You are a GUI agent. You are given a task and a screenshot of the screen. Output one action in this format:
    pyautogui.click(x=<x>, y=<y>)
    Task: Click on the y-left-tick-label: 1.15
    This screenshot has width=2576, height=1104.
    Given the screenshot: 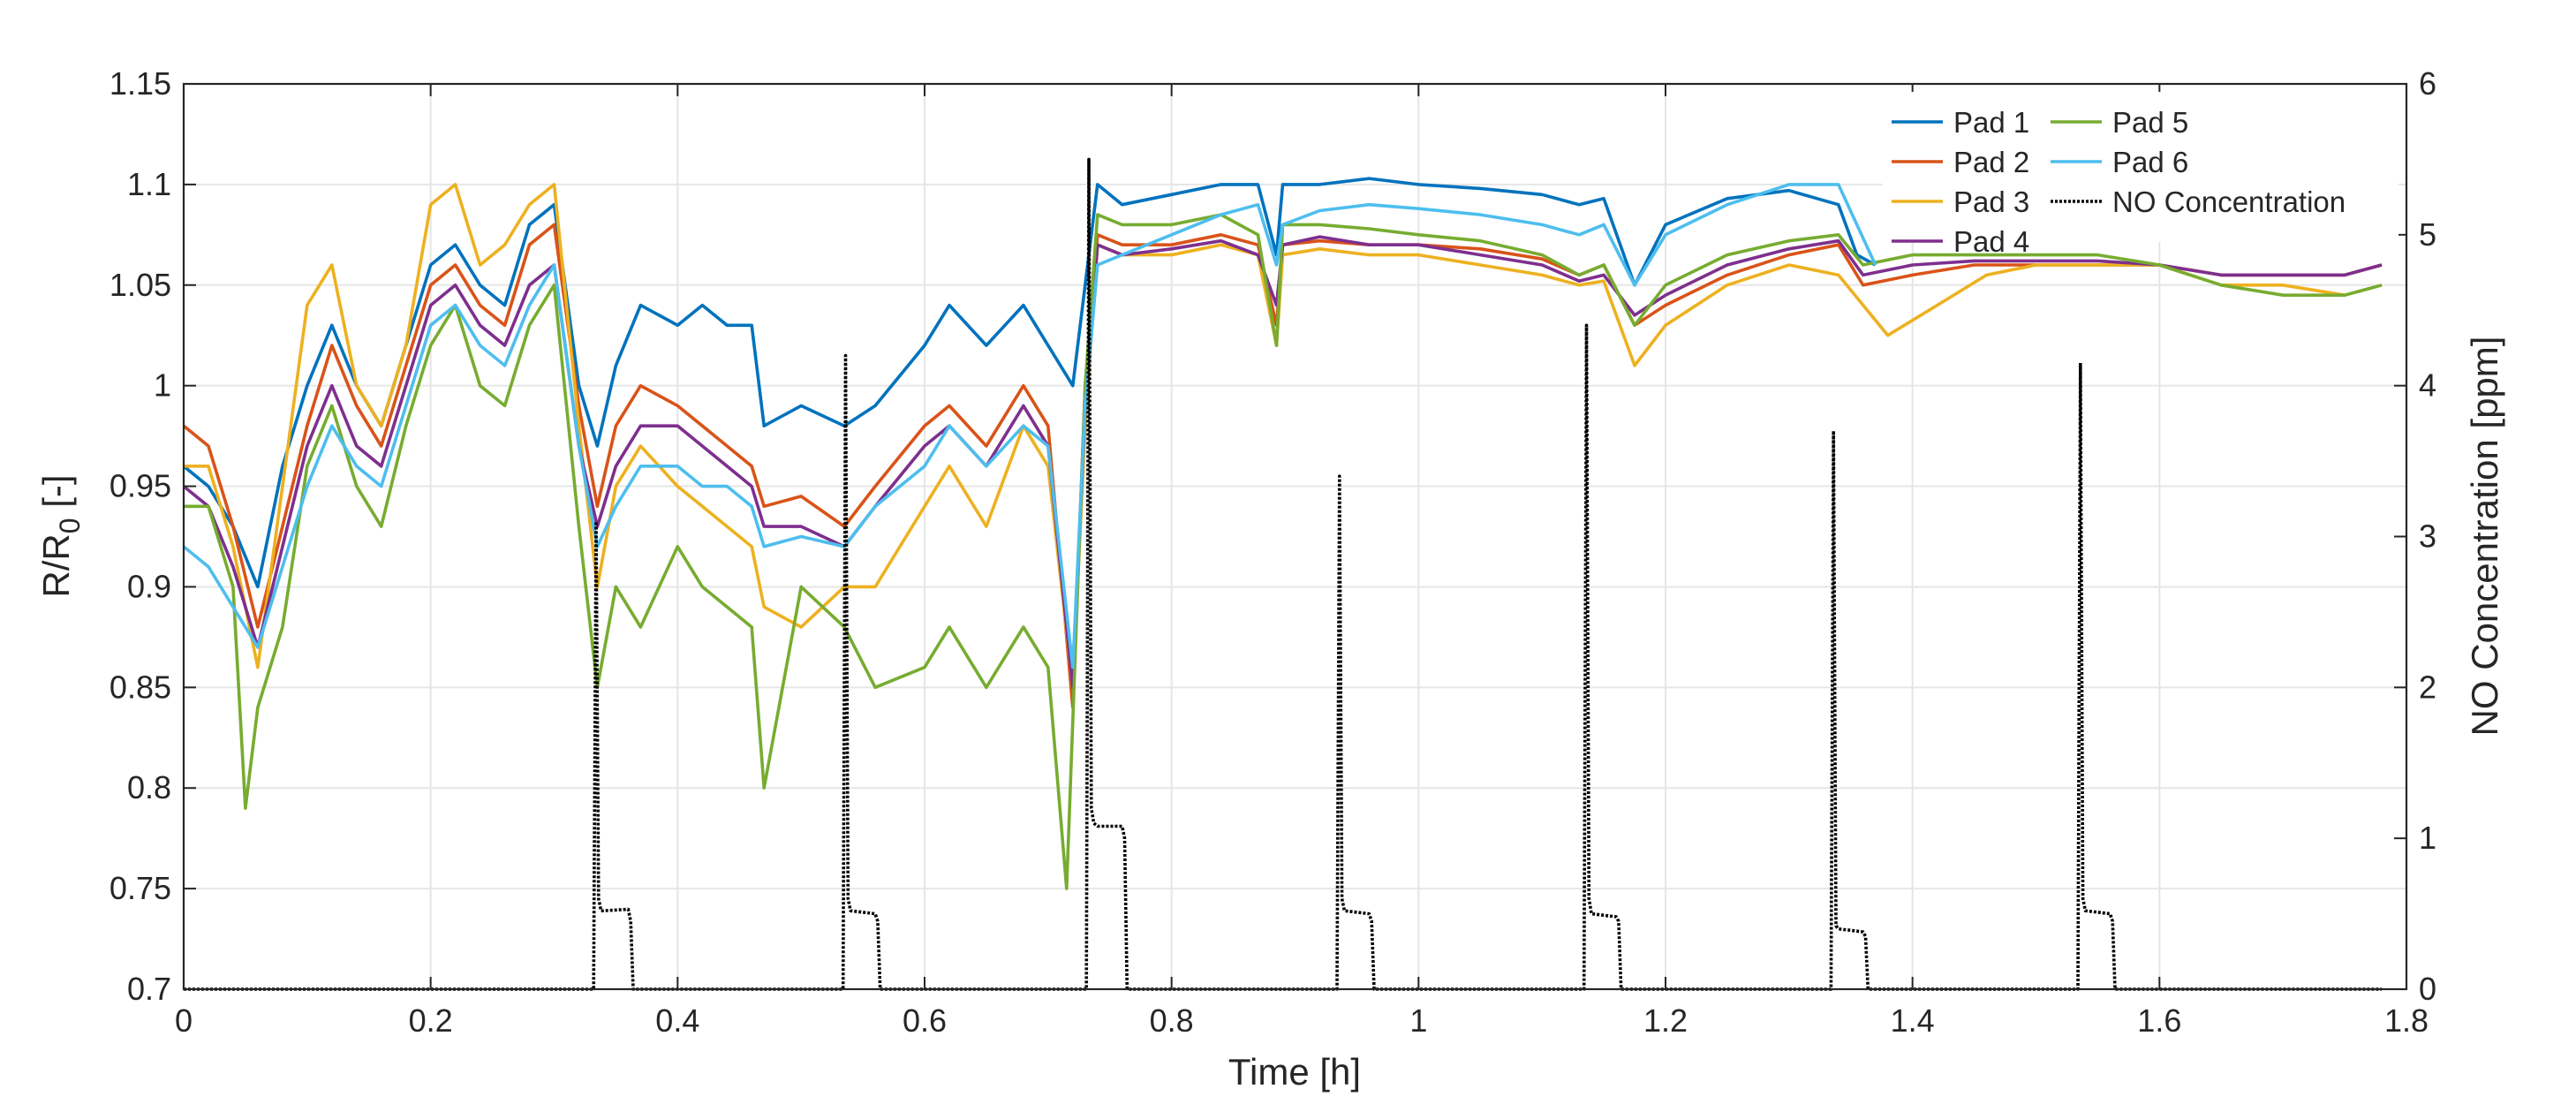 What is the action you would take?
    pyautogui.click(x=140, y=83)
    